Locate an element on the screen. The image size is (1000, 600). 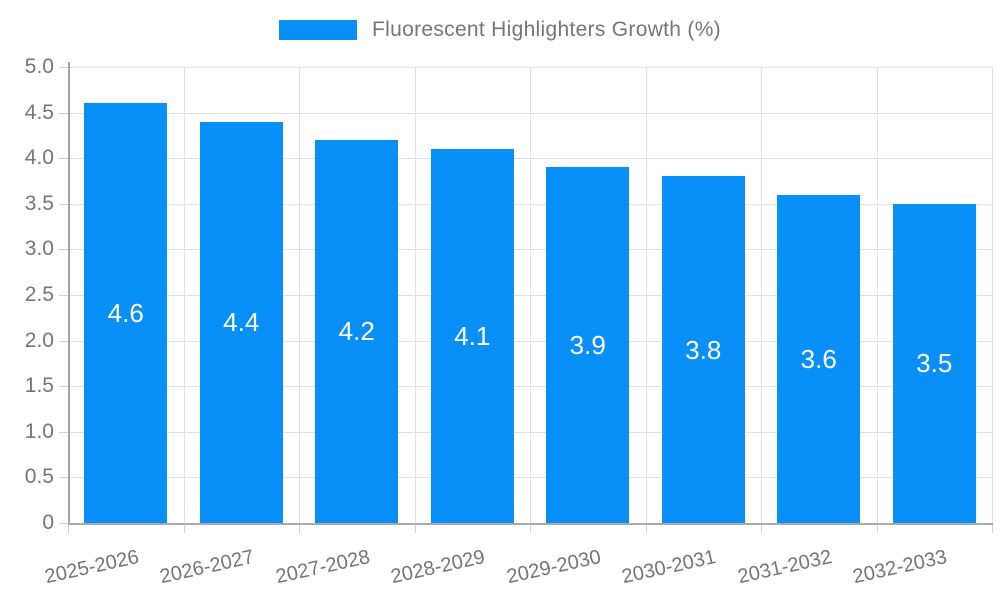
y-tick-label: 3.0 is located at coordinates (39, 249).